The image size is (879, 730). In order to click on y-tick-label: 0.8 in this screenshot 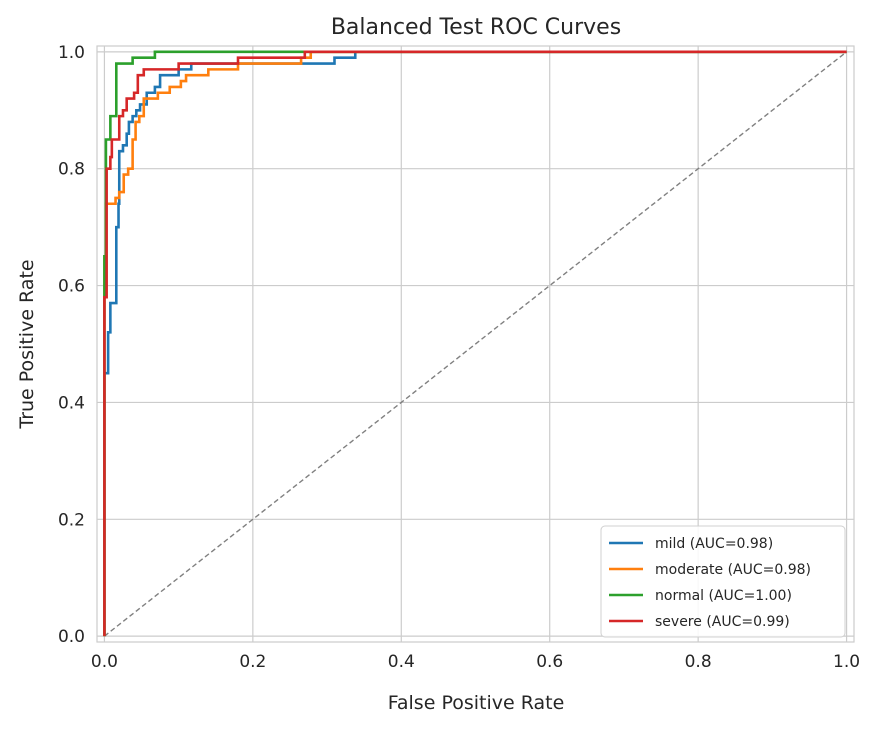, I will do `click(71, 170)`.